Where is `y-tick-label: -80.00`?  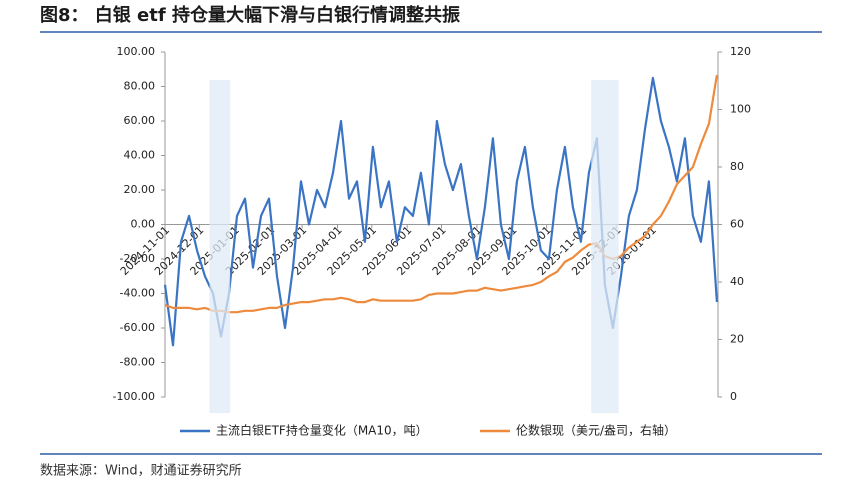 y-tick-label: -80.00 is located at coordinates (137, 362).